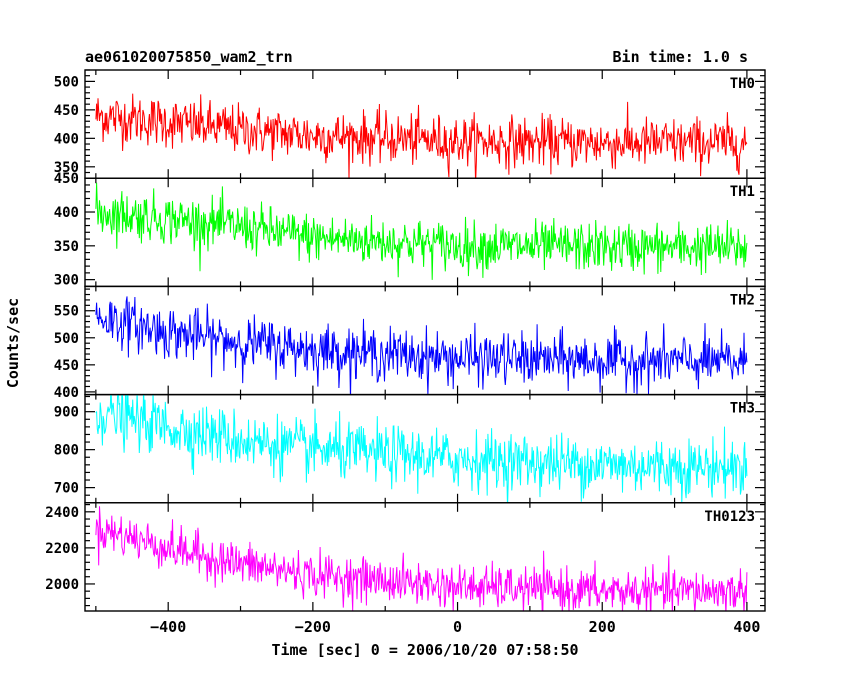  Describe the element at coordinates (742, 192) in the screenshot. I see `panel-label: TH1` at that location.